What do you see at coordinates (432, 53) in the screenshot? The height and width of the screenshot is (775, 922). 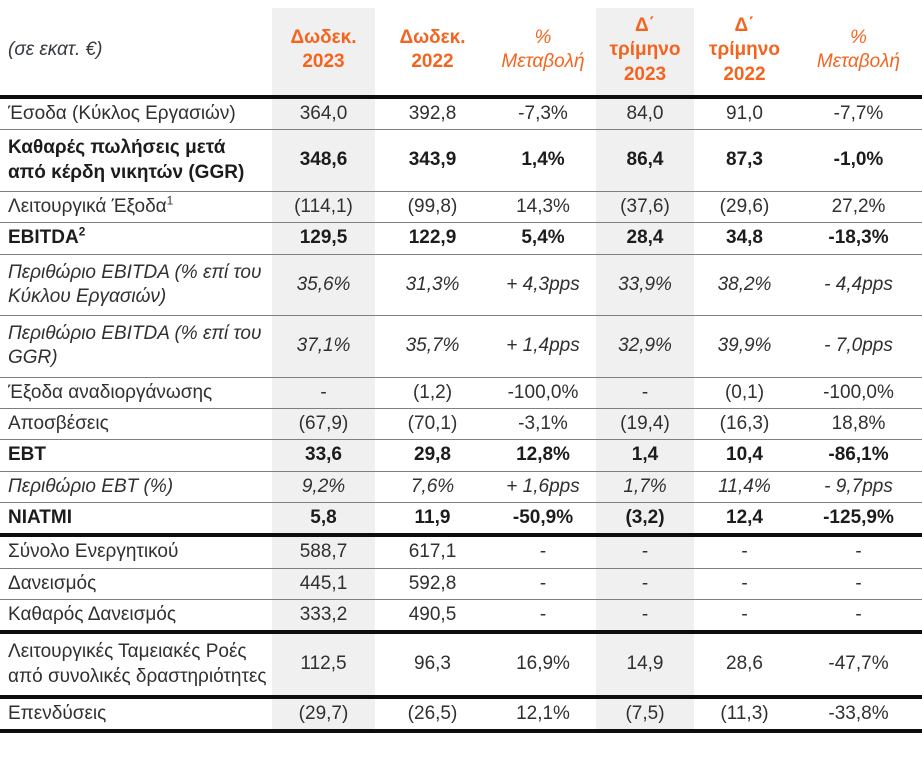 I see `column-header: Δωδεκ. 2022` at bounding box center [432, 53].